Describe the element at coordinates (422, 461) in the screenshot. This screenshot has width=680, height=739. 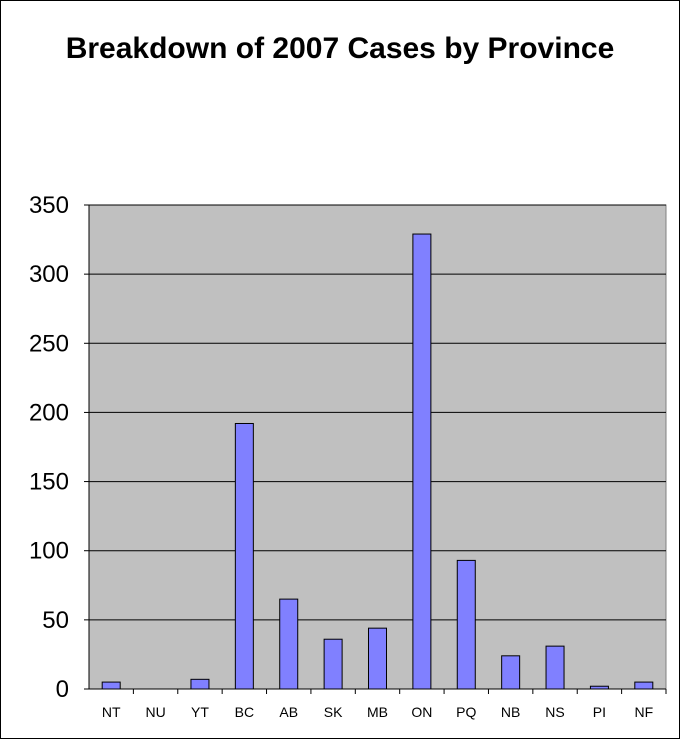
I see `bar-on` at that location.